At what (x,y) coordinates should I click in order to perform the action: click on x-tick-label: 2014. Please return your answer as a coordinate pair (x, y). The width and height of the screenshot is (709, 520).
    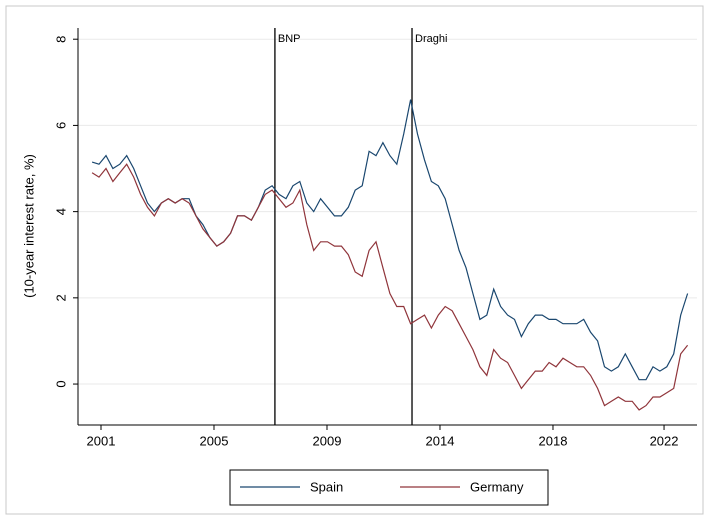
    Looking at the image, I should click on (440, 440).